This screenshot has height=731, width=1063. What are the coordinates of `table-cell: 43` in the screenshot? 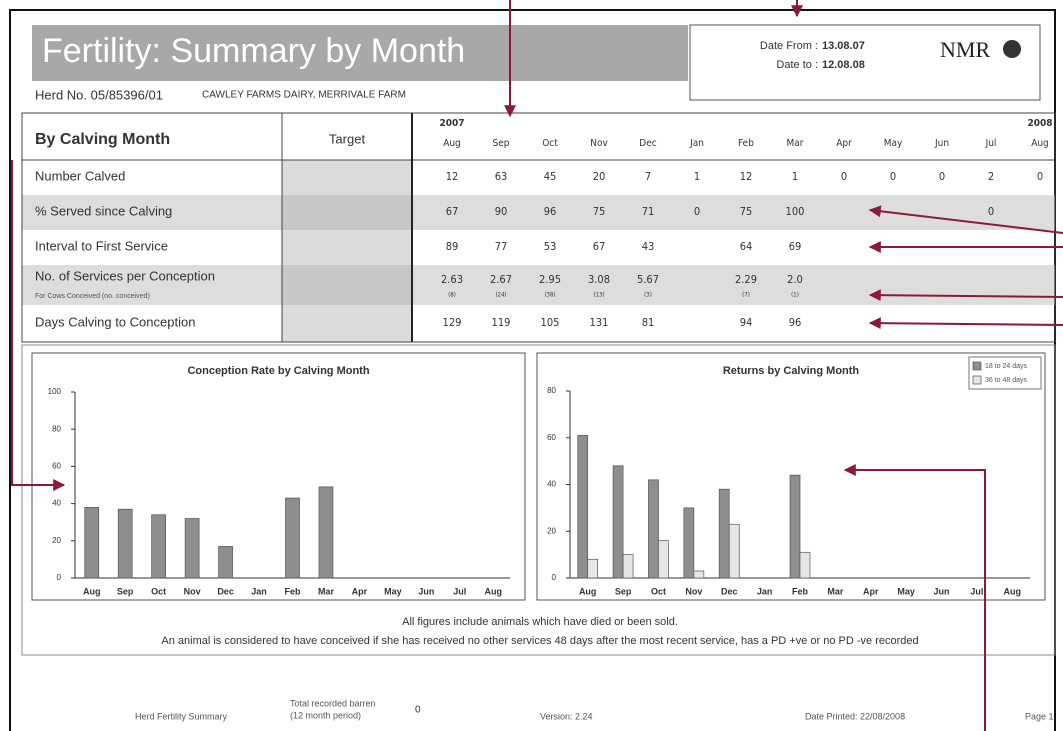 It's located at (648, 246).